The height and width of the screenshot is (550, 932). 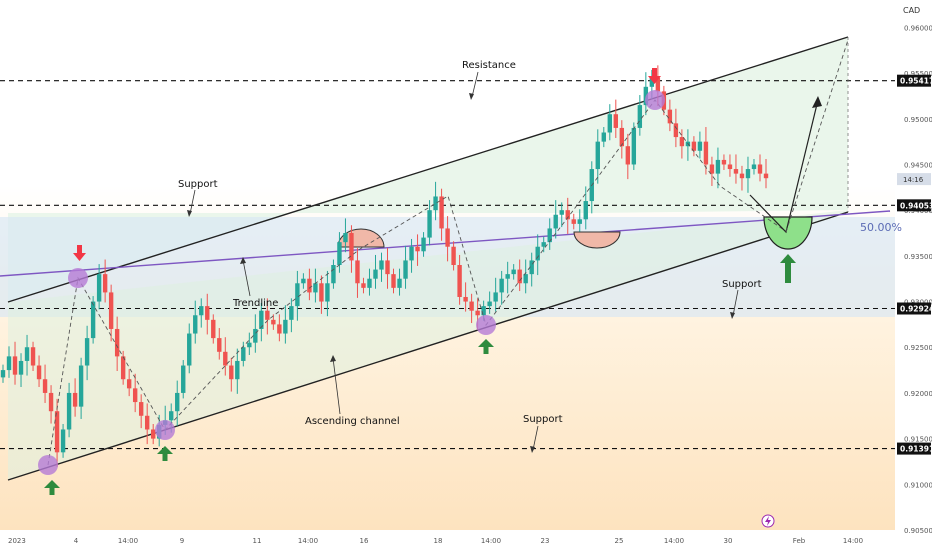 I want to click on projection-arrowhead, so click(x=817, y=102).